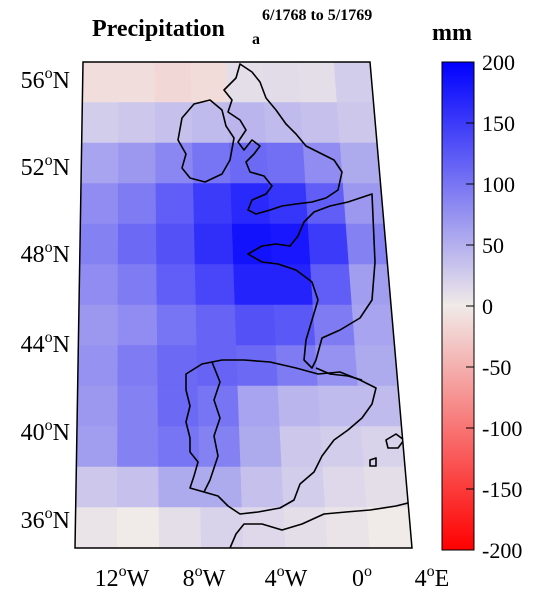  I want to click on colorbar-tick-label: 50, so click(493, 245).